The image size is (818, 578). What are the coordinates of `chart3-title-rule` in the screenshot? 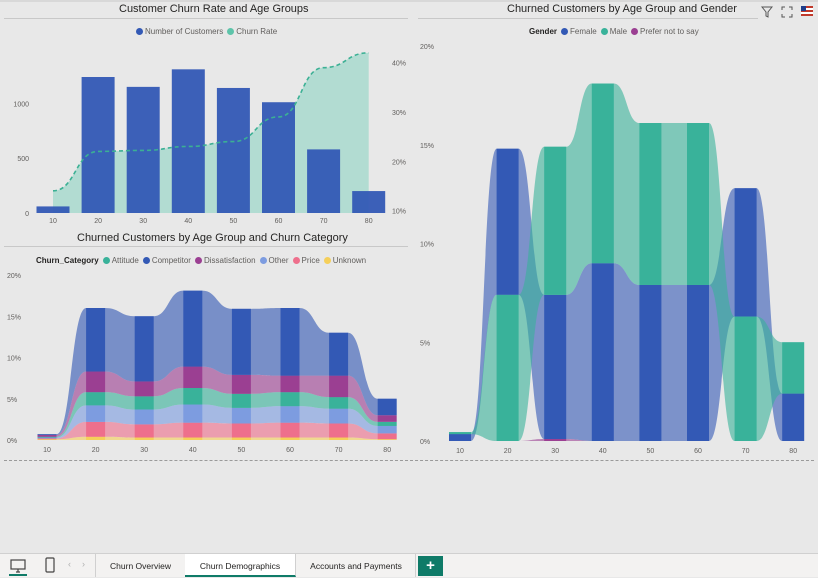 It's located at (588, 18).